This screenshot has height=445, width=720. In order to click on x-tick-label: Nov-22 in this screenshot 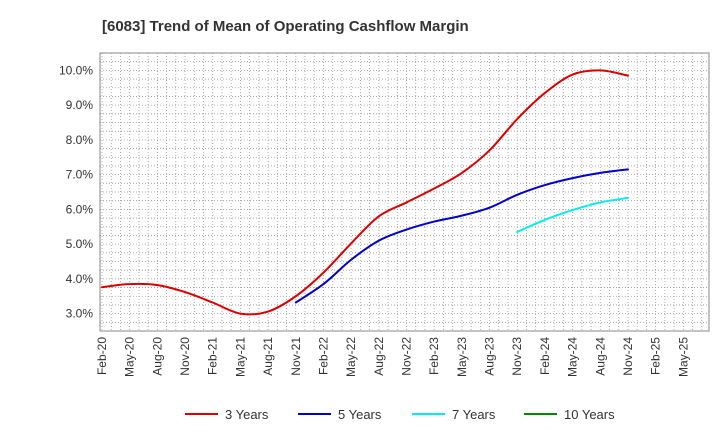, I will do `click(407, 356)`.